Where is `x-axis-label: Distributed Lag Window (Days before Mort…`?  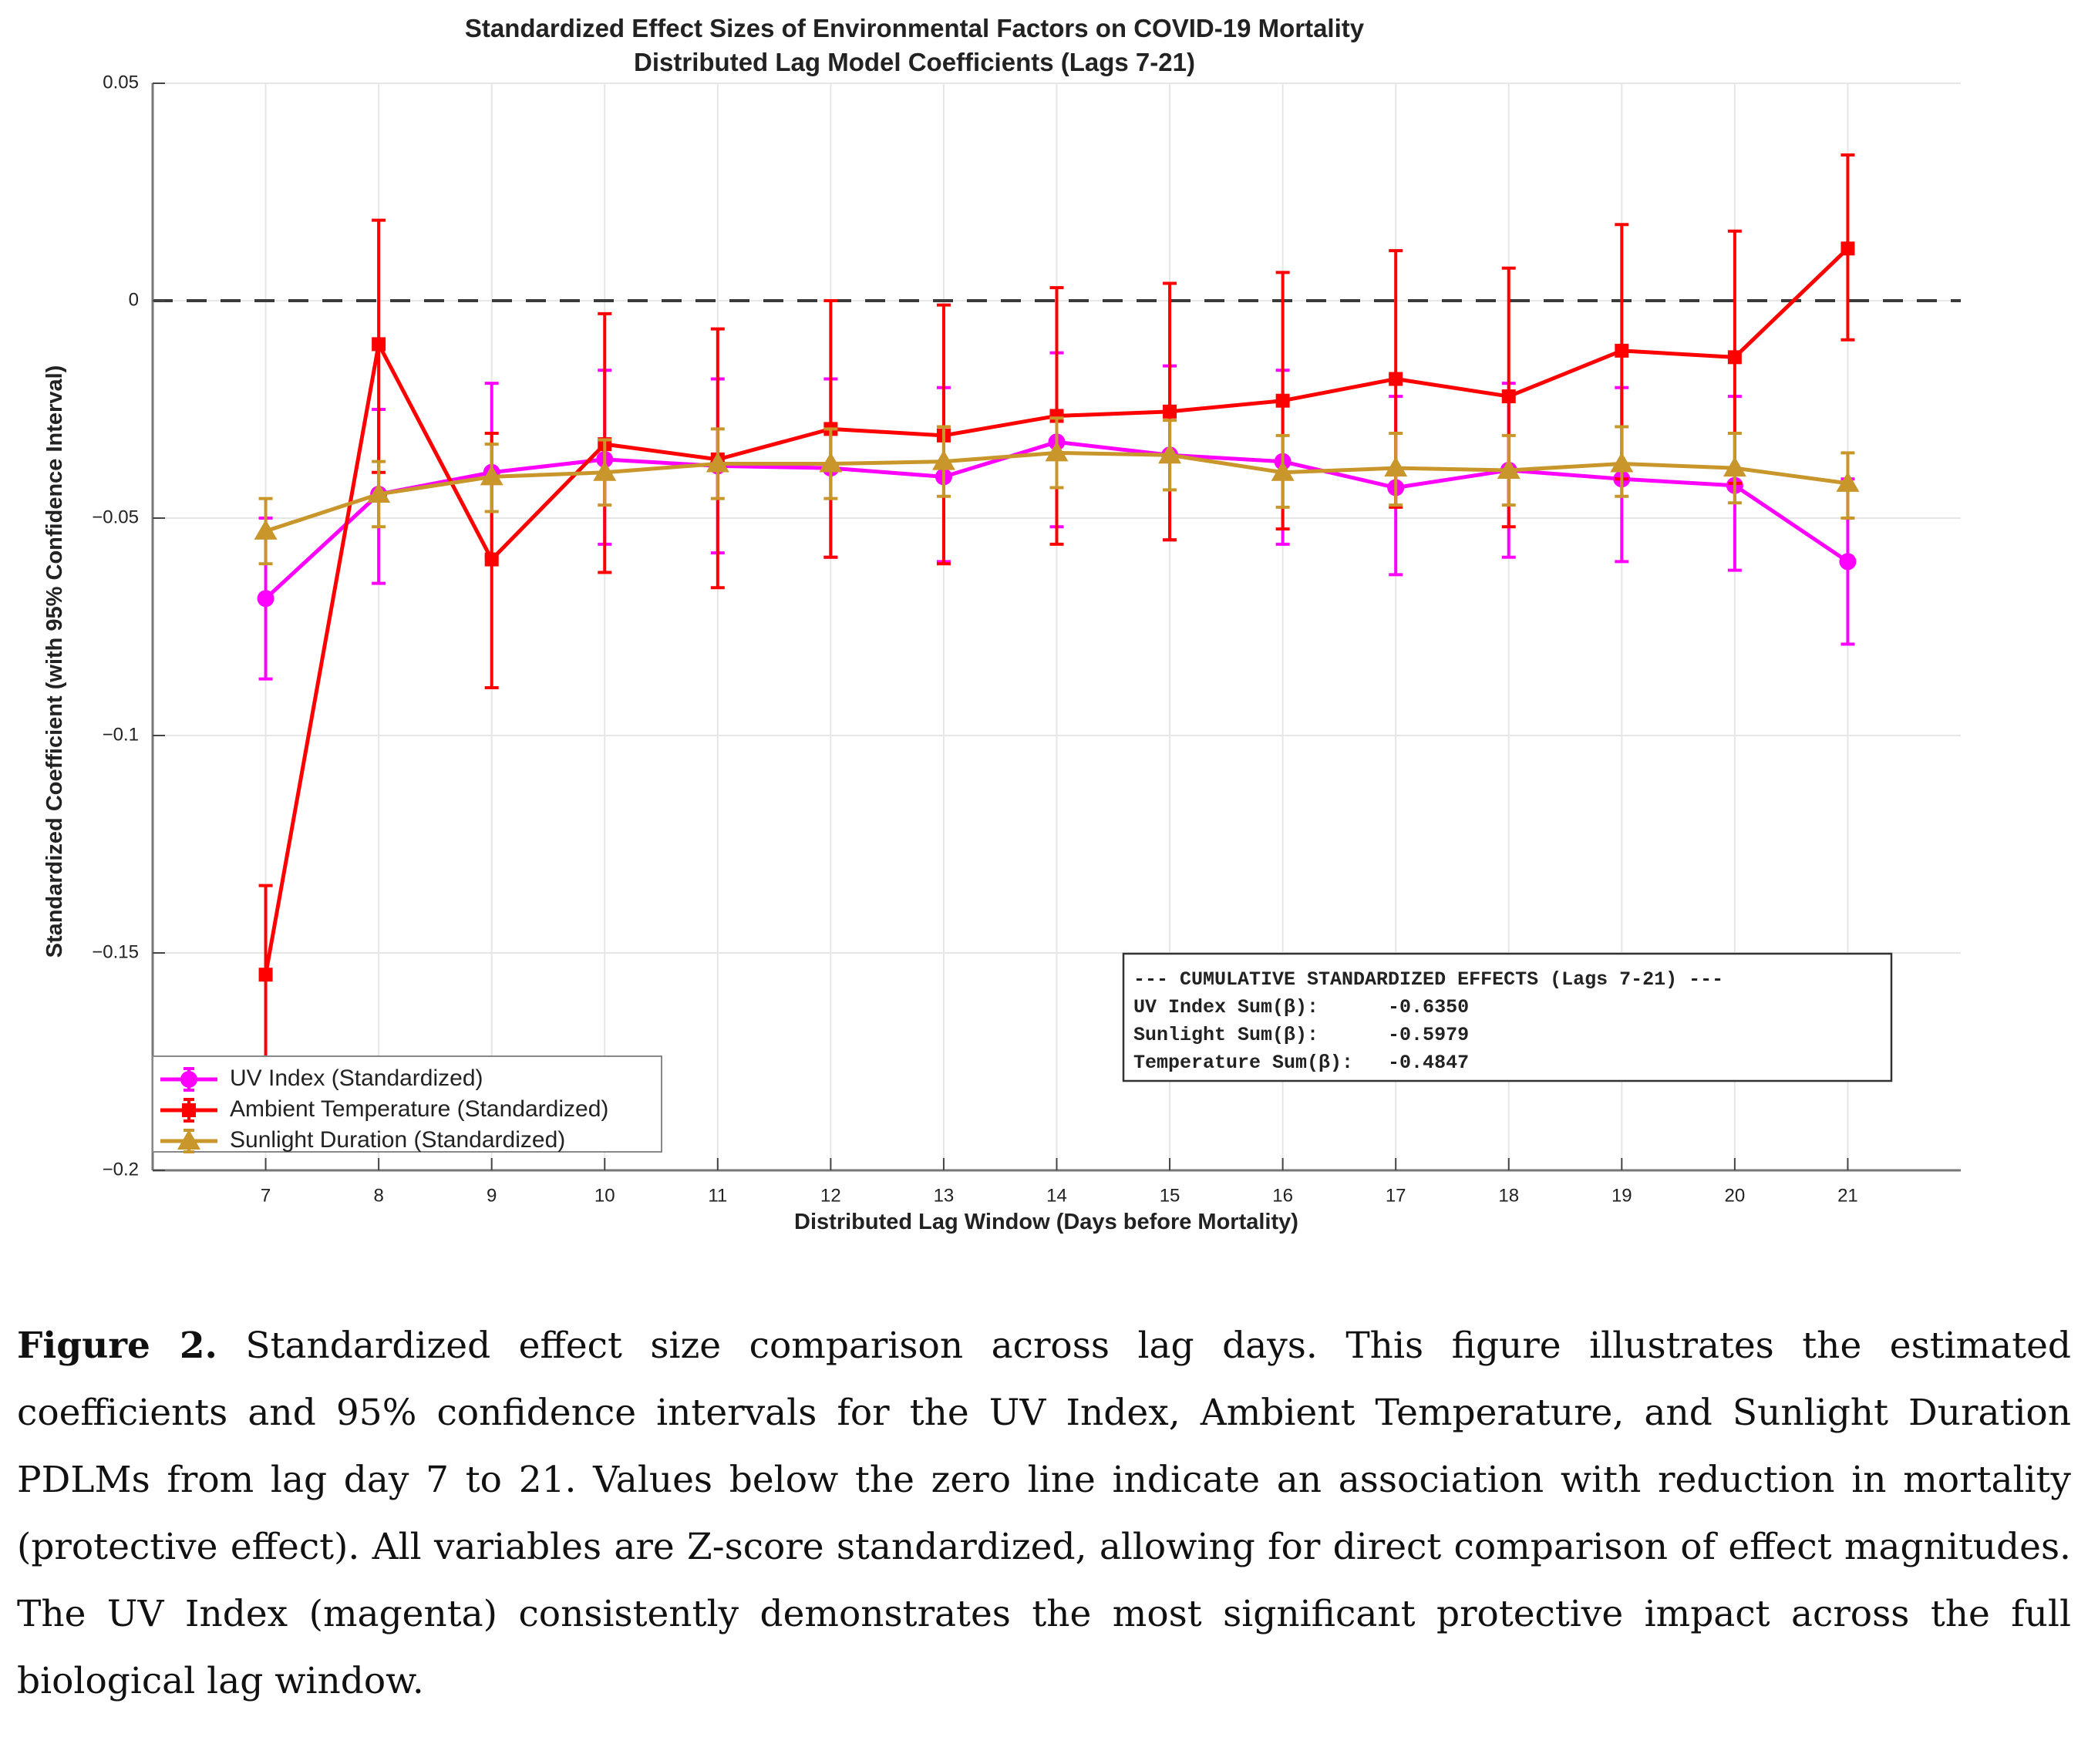
x-axis-label: Distributed Lag Window (Days before Mort… is located at coordinates (1046, 1222).